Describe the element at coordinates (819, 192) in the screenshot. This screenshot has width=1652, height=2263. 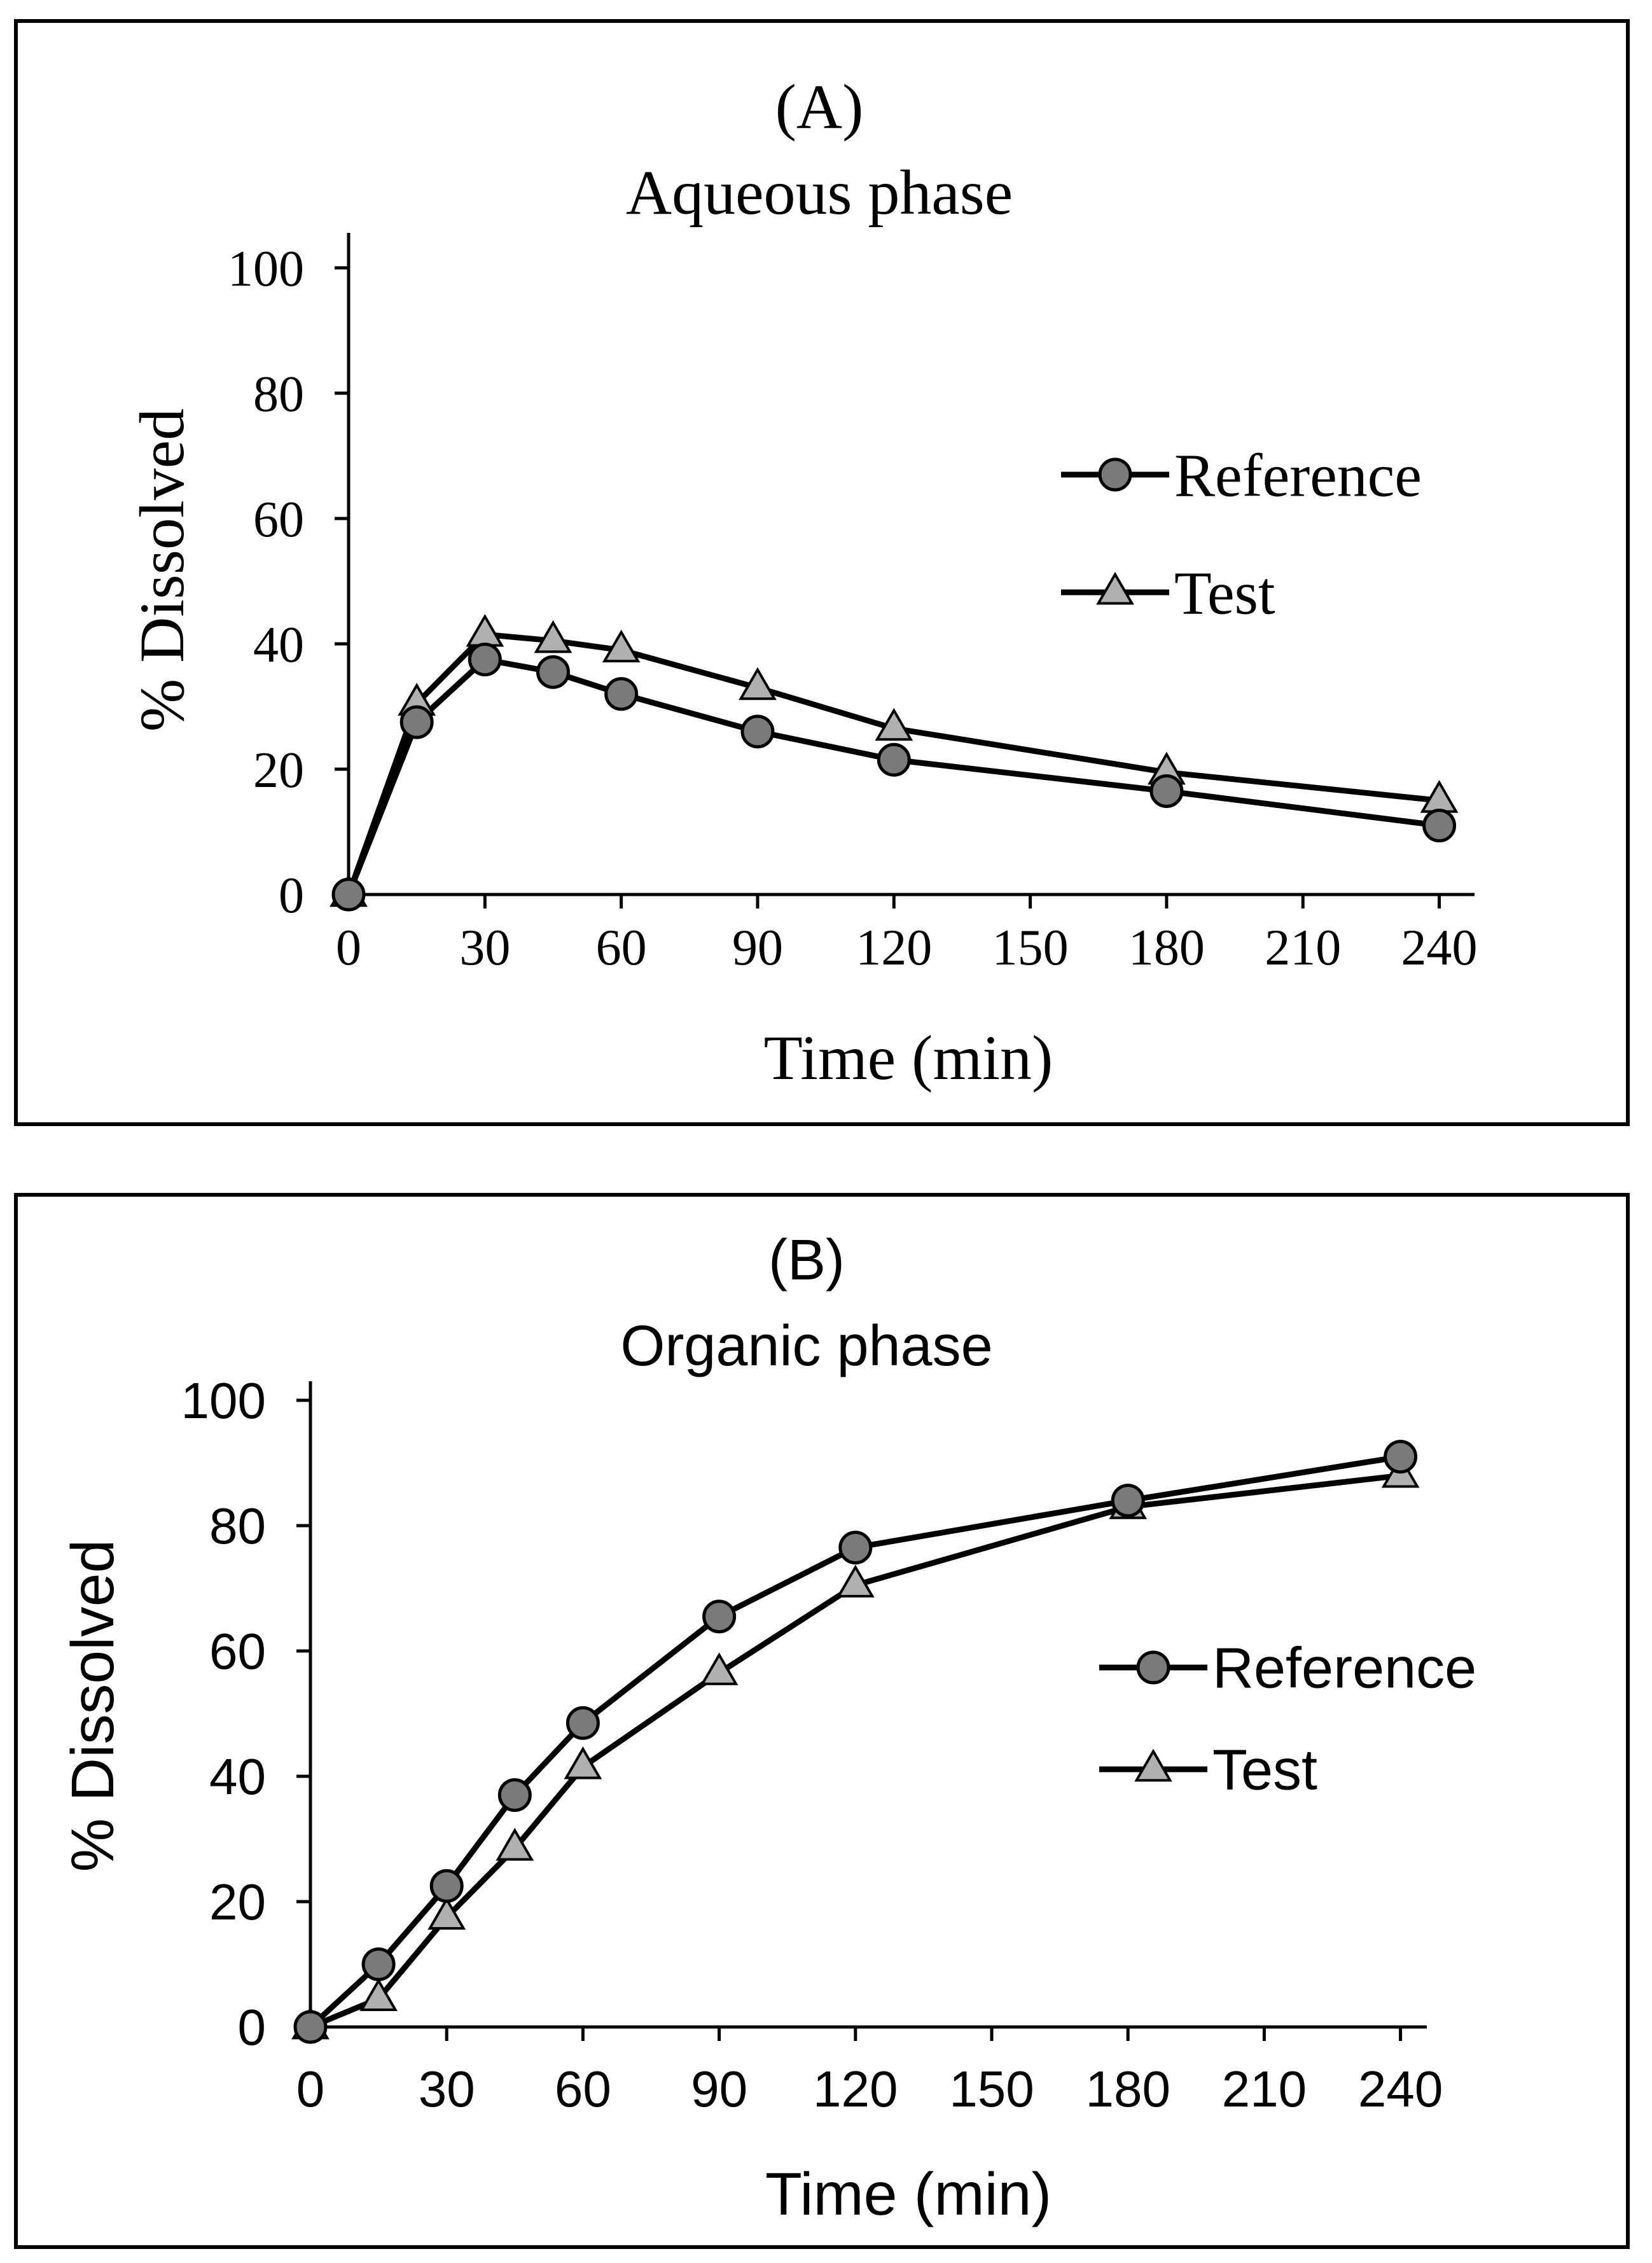
I see `chart-title: Aqueous phase` at that location.